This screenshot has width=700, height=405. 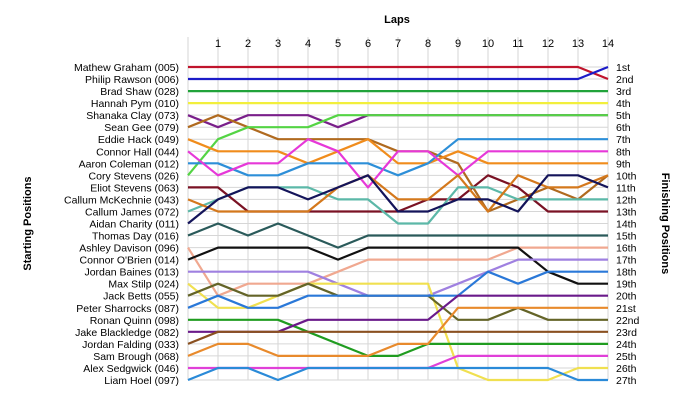 What do you see at coordinates (626, 357) in the screenshot?
I see `finishing-position-label: 25th` at bounding box center [626, 357].